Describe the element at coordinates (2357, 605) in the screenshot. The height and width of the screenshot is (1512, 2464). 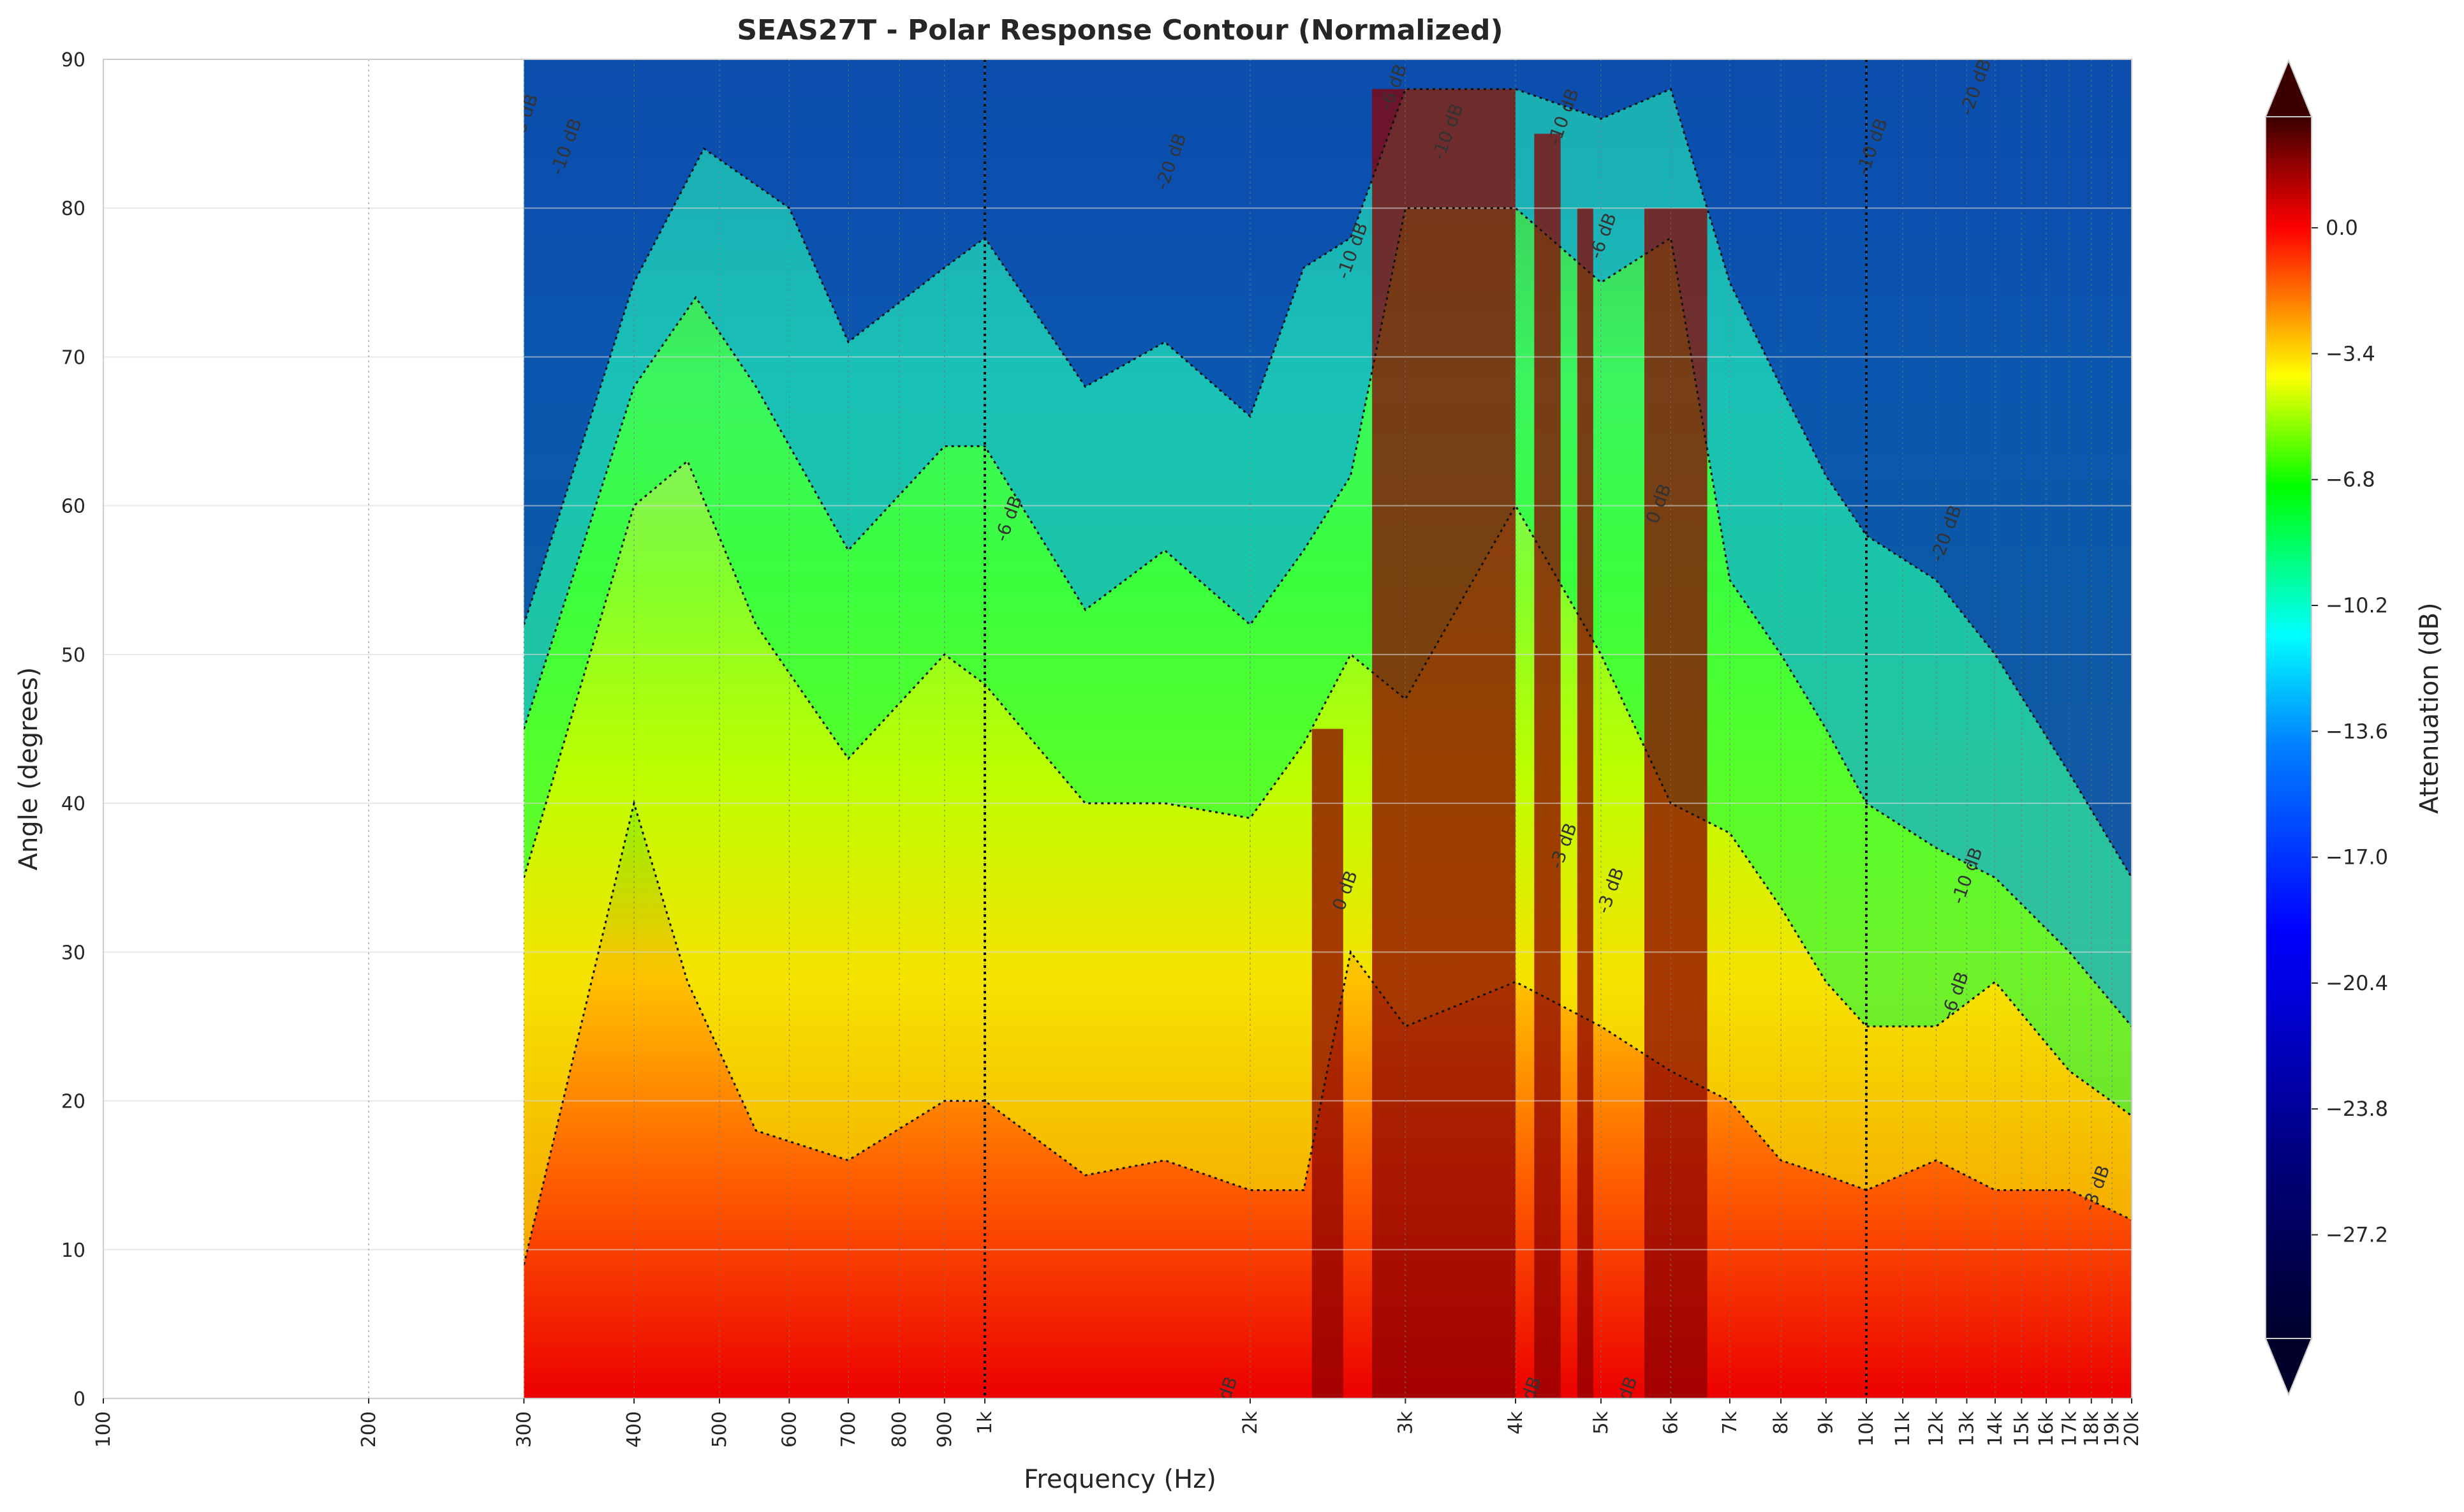
I see `colorbar-tick-label: −10.2` at that location.